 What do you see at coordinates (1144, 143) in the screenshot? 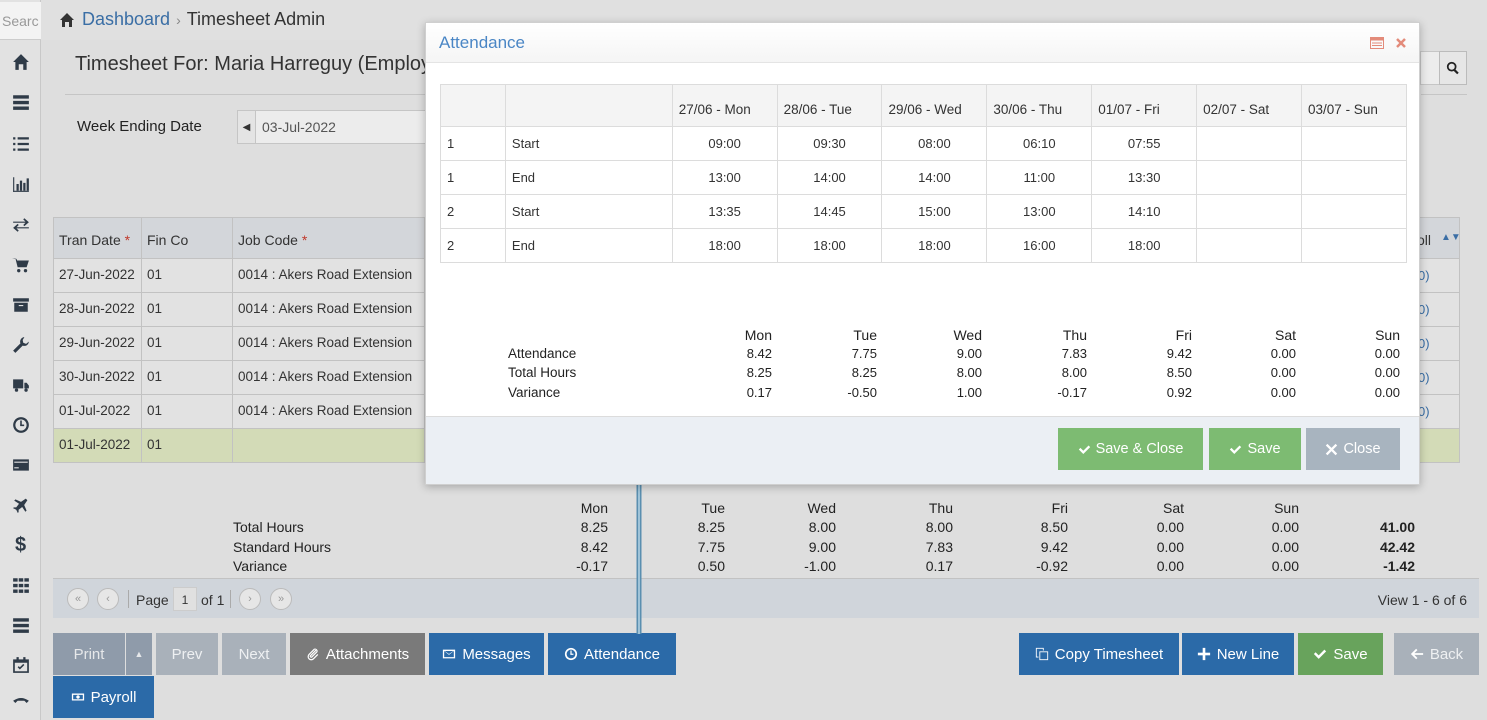
I see `time-cell: 07:55` at bounding box center [1144, 143].